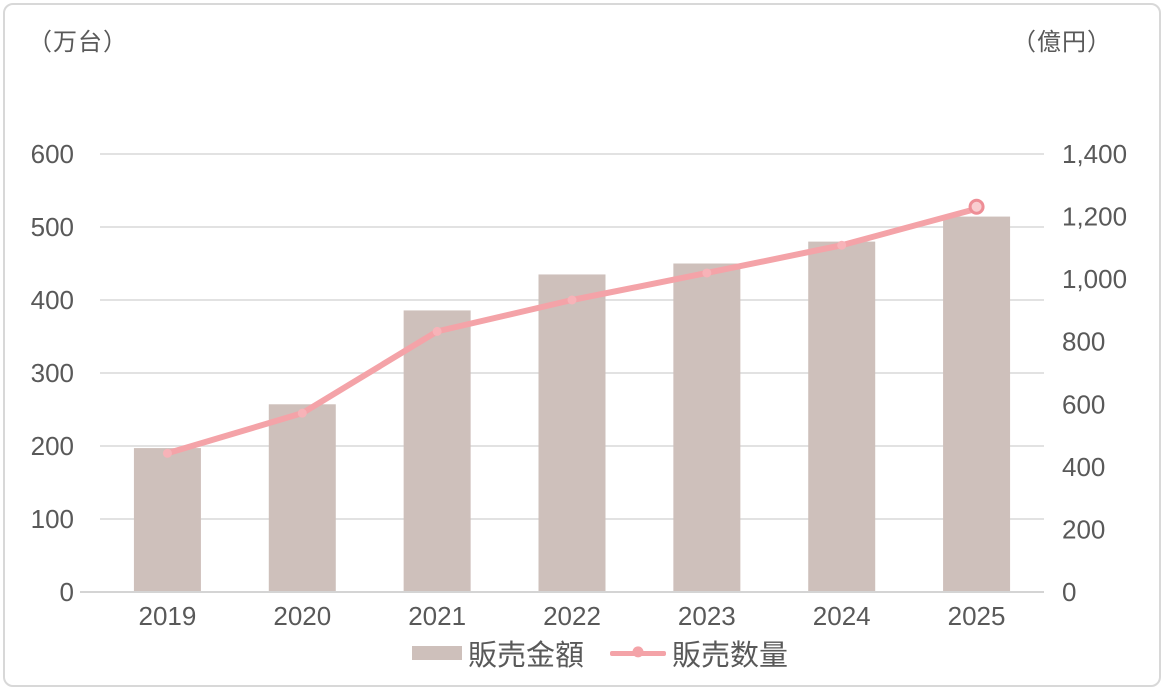 The height and width of the screenshot is (690, 1164). What do you see at coordinates (52, 154) in the screenshot?
I see `left-tick-label: 600` at bounding box center [52, 154].